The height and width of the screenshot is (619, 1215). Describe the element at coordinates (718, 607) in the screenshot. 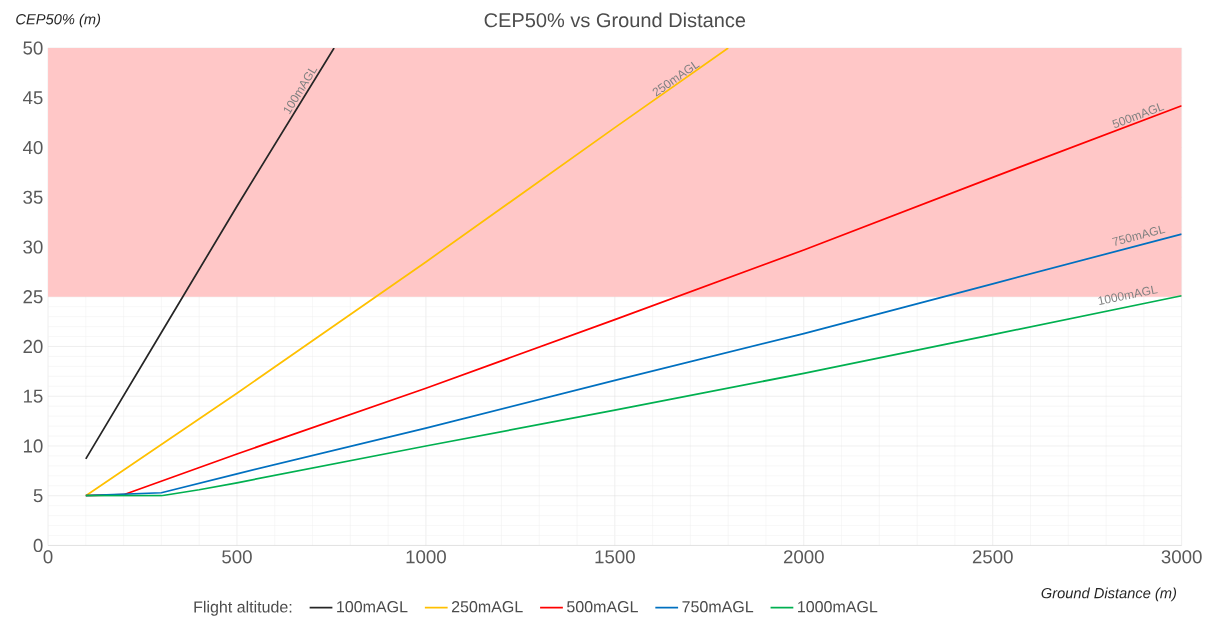

I see `legend-label: 750mAGL` at that location.